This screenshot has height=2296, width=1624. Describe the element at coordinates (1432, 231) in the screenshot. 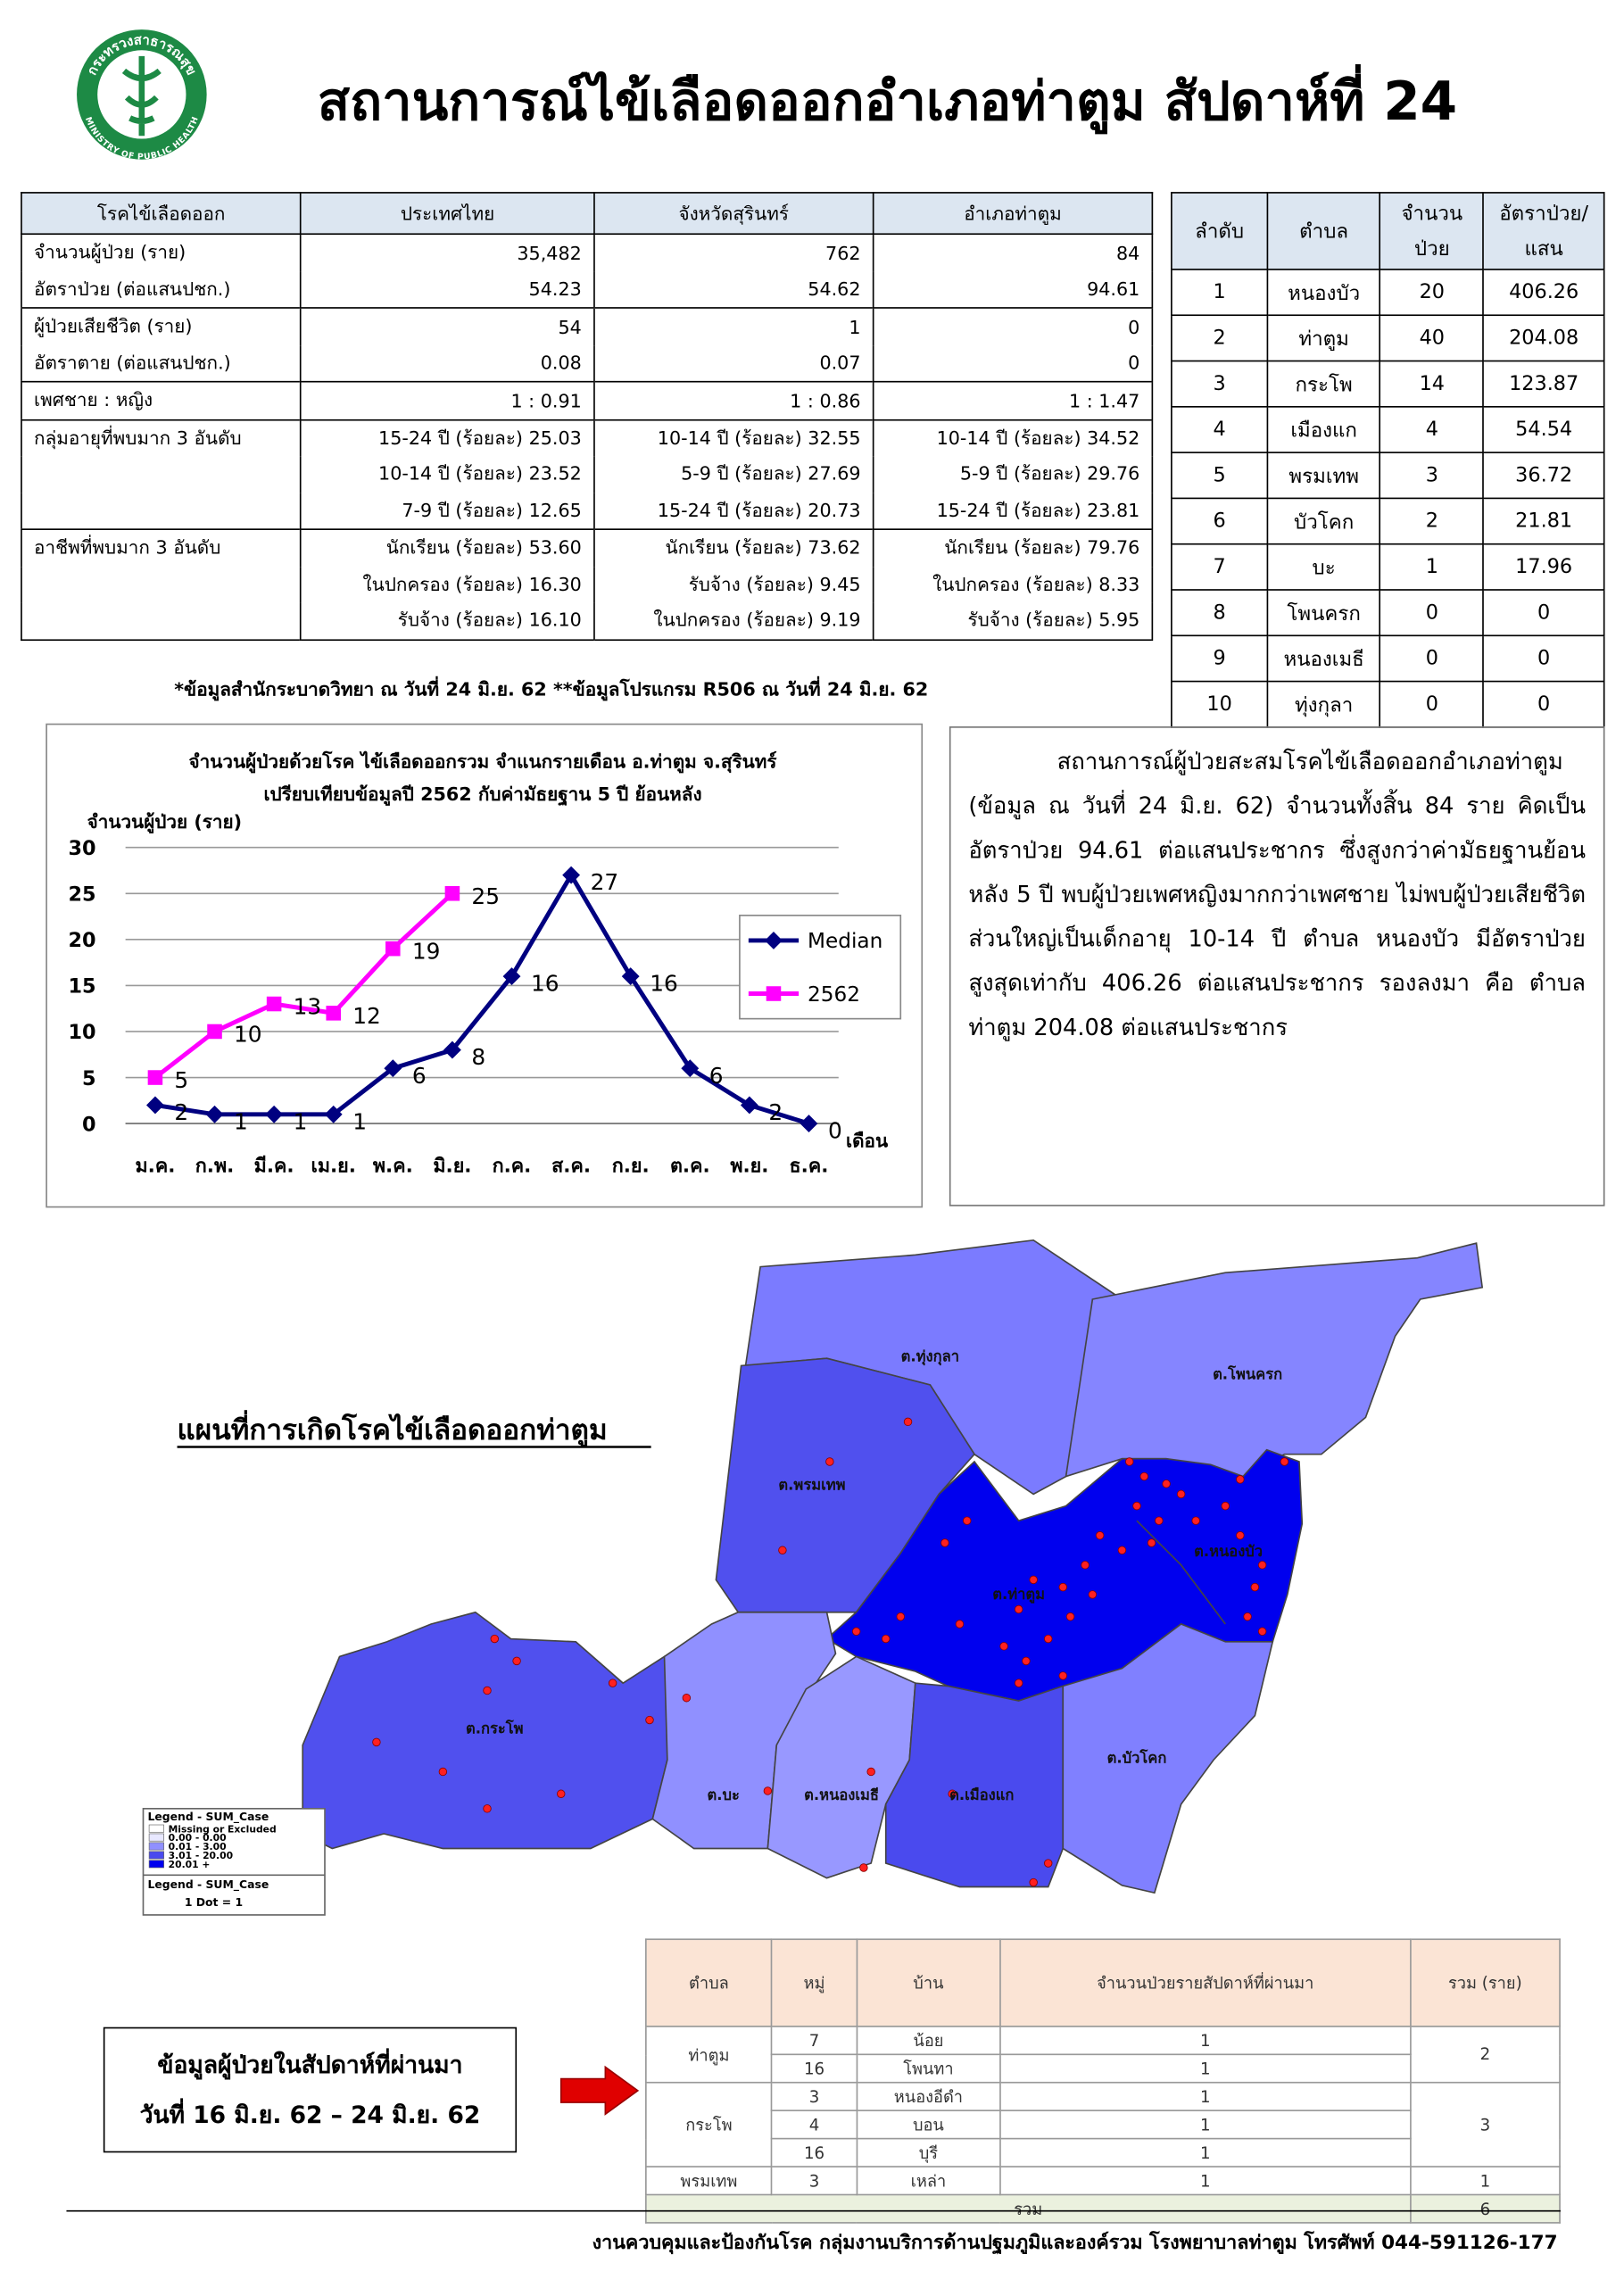

I see `header-cell: จำนวนป่วย` at that location.